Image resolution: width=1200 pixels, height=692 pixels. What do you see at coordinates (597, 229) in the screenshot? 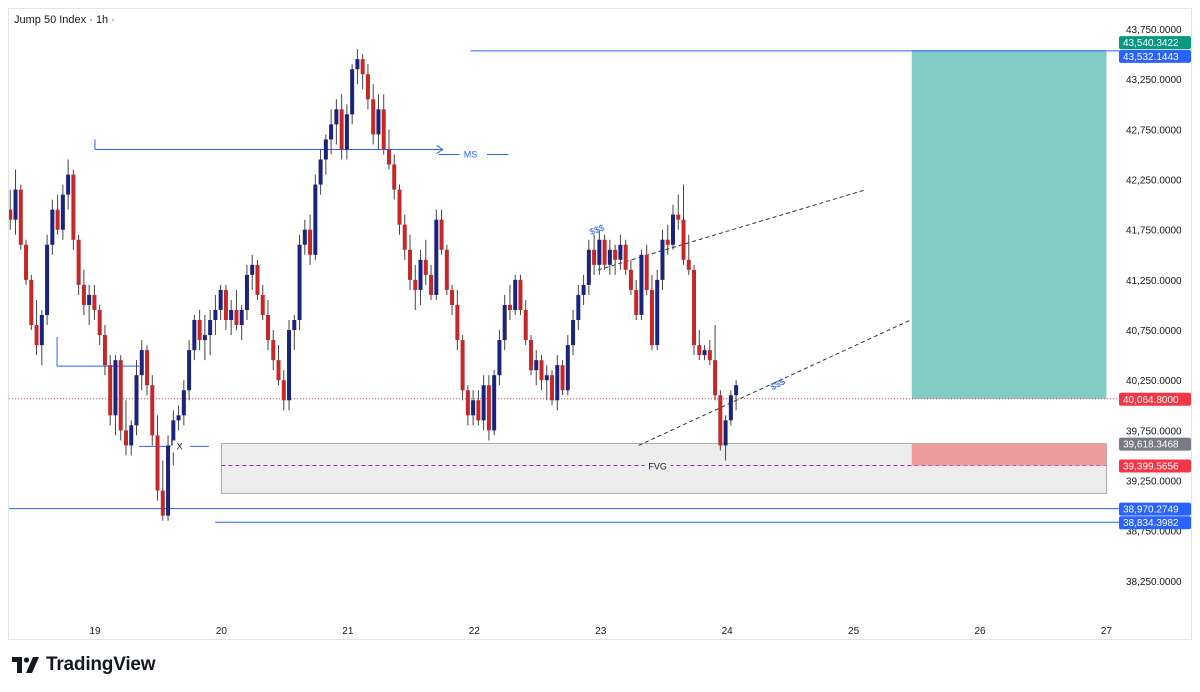
I see `annotation-label-3: $$$` at bounding box center [597, 229].